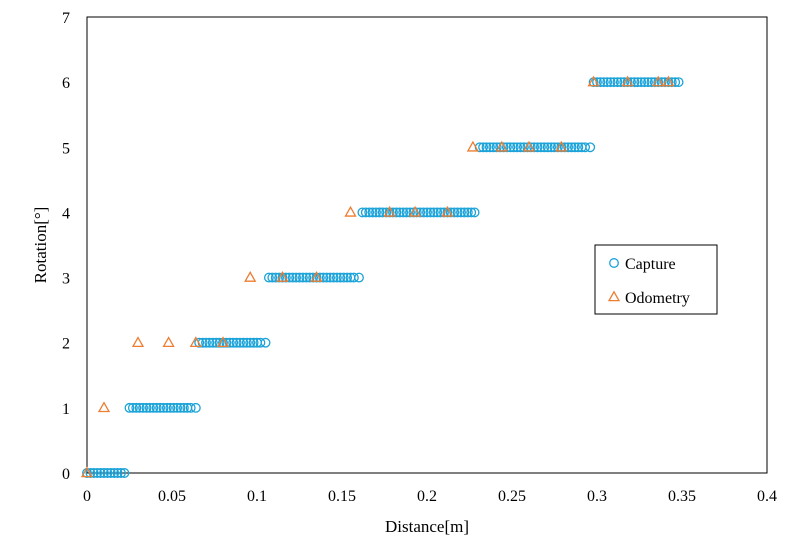 The height and width of the screenshot is (550, 795). I want to click on x-tick-label: 0.25, so click(512, 496).